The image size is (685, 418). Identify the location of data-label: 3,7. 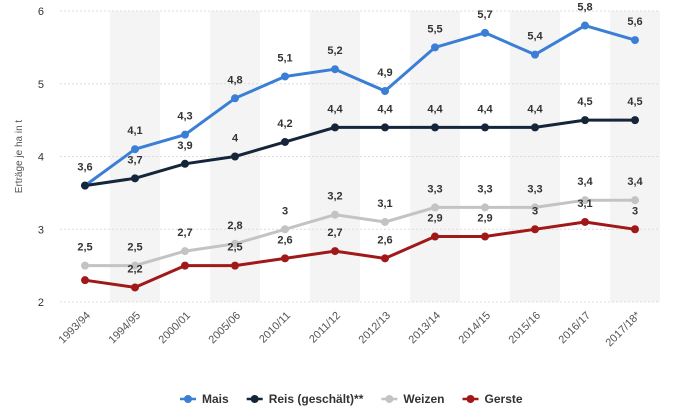
(134, 160).